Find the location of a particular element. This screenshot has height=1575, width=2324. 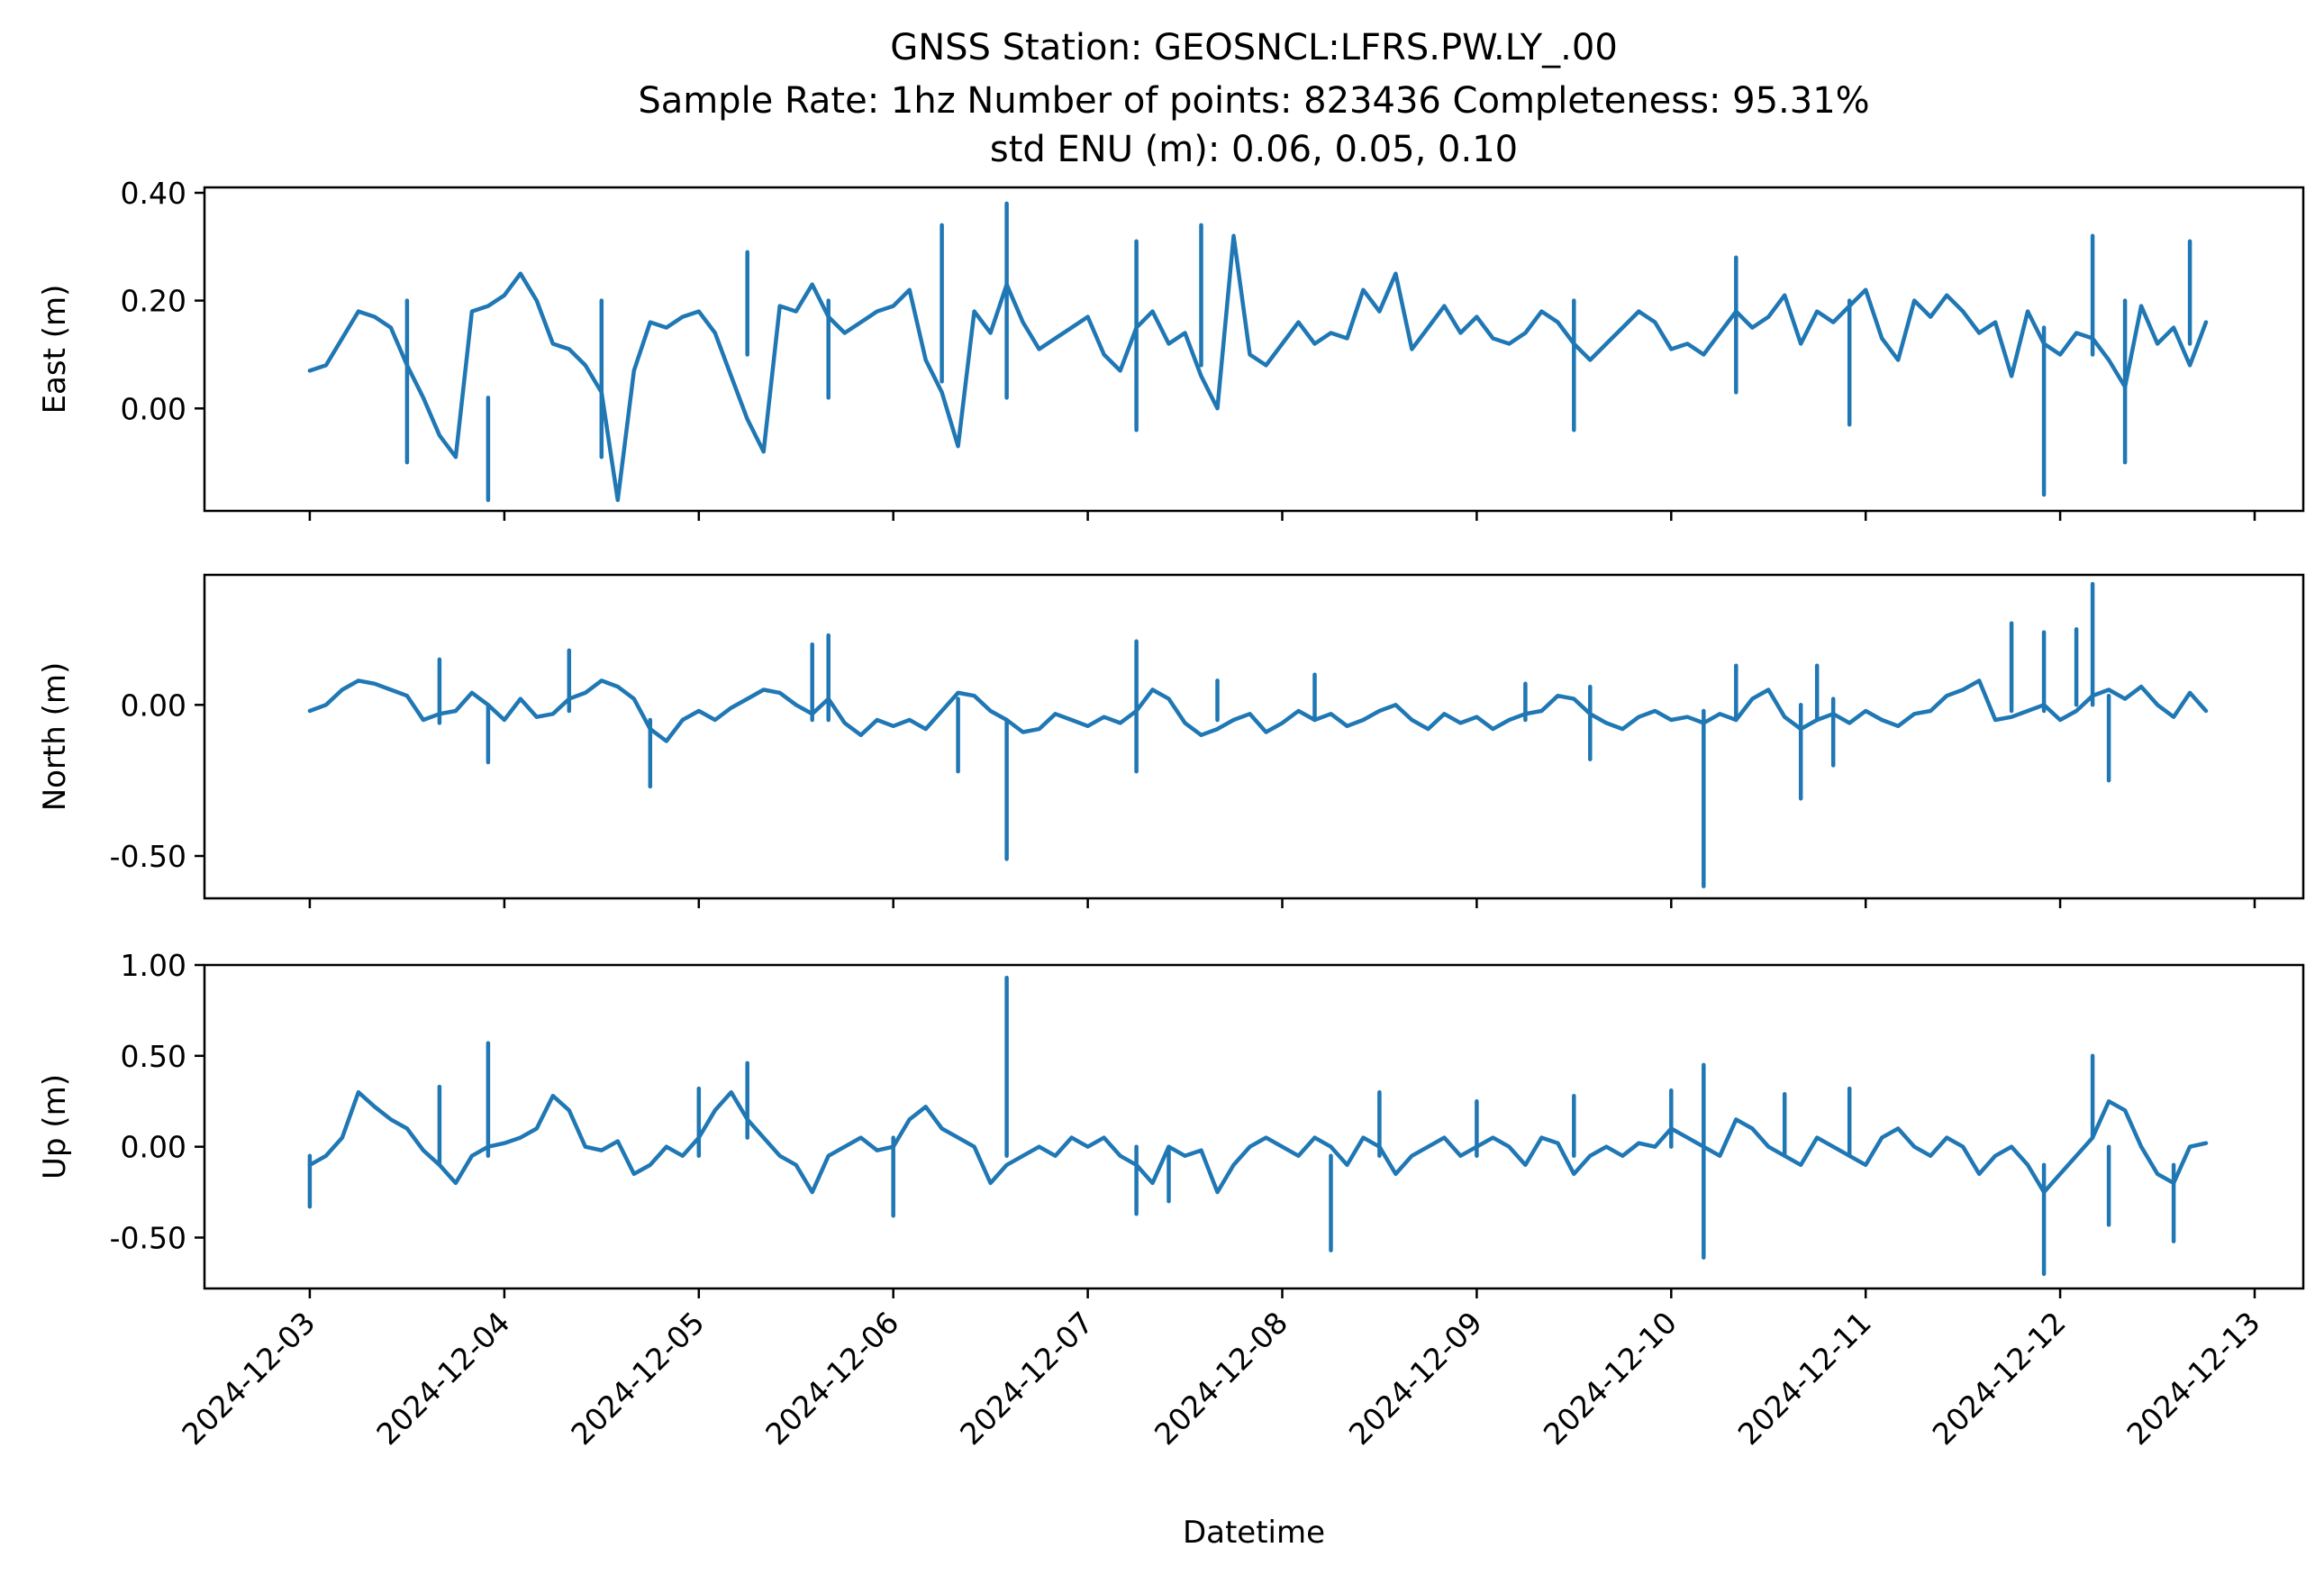

title-line-1: GNSS Station: GEOSNCL:LFRS.PW.LY_.00 is located at coordinates (1254, 47).